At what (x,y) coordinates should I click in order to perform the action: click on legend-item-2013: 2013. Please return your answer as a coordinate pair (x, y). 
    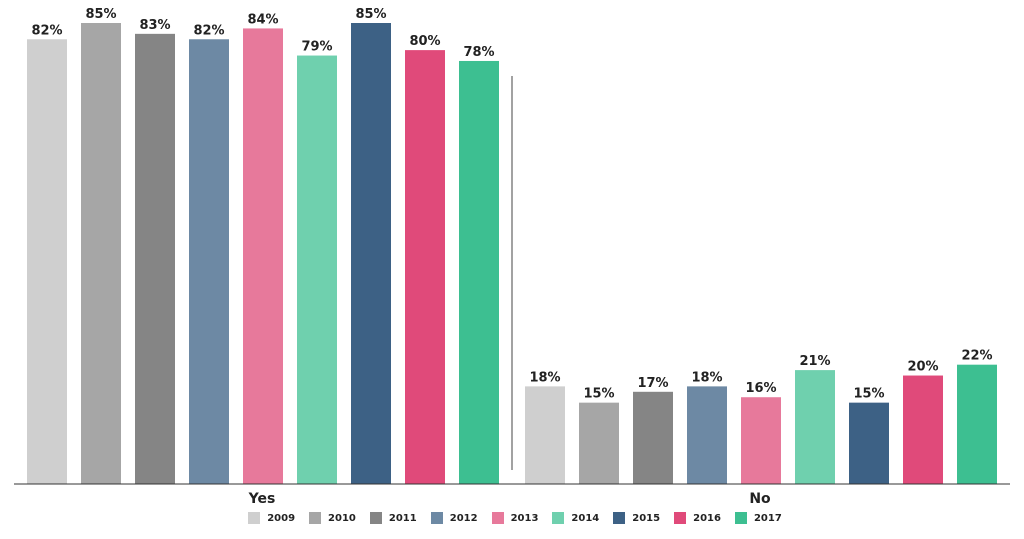
    Looking at the image, I should click on (515, 518).